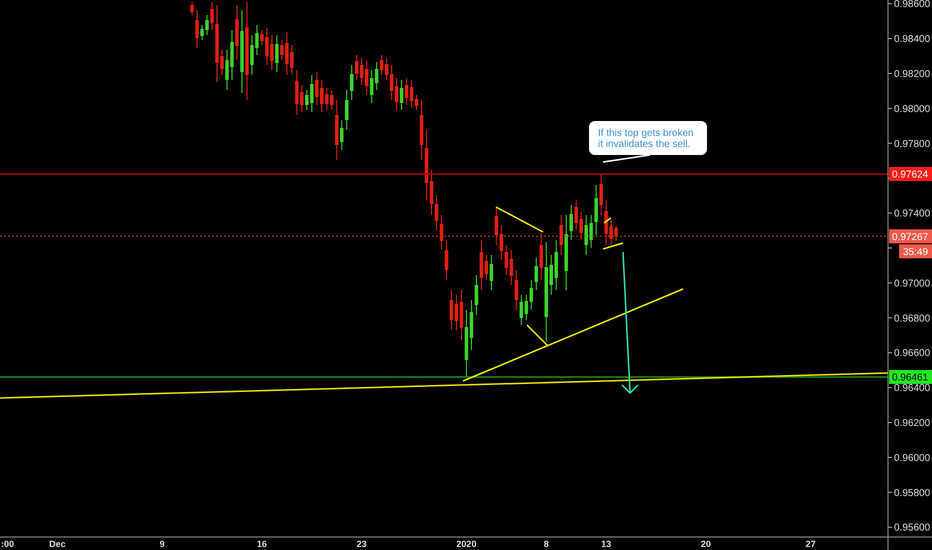 Image resolution: width=932 pixels, height=550 pixels. I want to click on x-tick-label: 20, so click(705, 544).